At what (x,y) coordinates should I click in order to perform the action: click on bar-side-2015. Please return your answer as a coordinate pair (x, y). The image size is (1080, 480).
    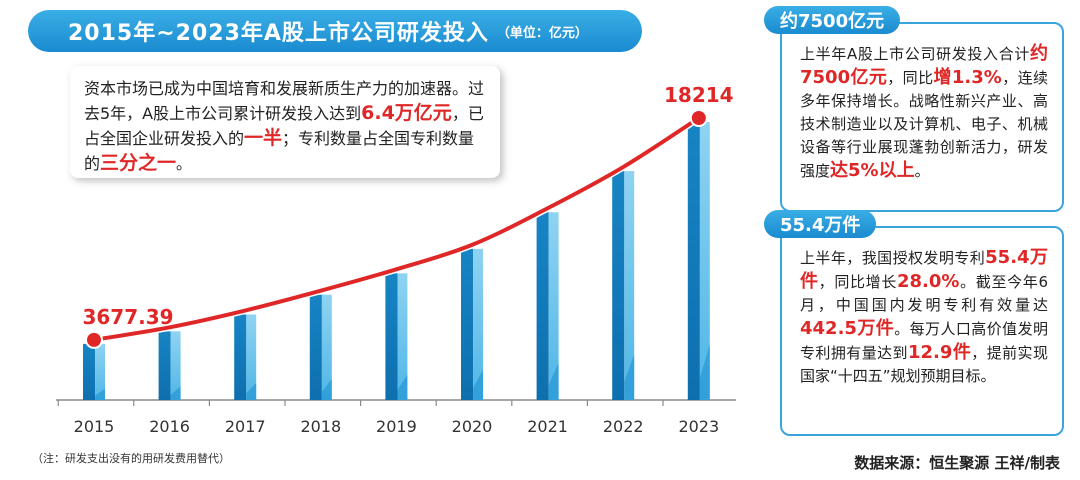
    Looking at the image, I should click on (100, 371).